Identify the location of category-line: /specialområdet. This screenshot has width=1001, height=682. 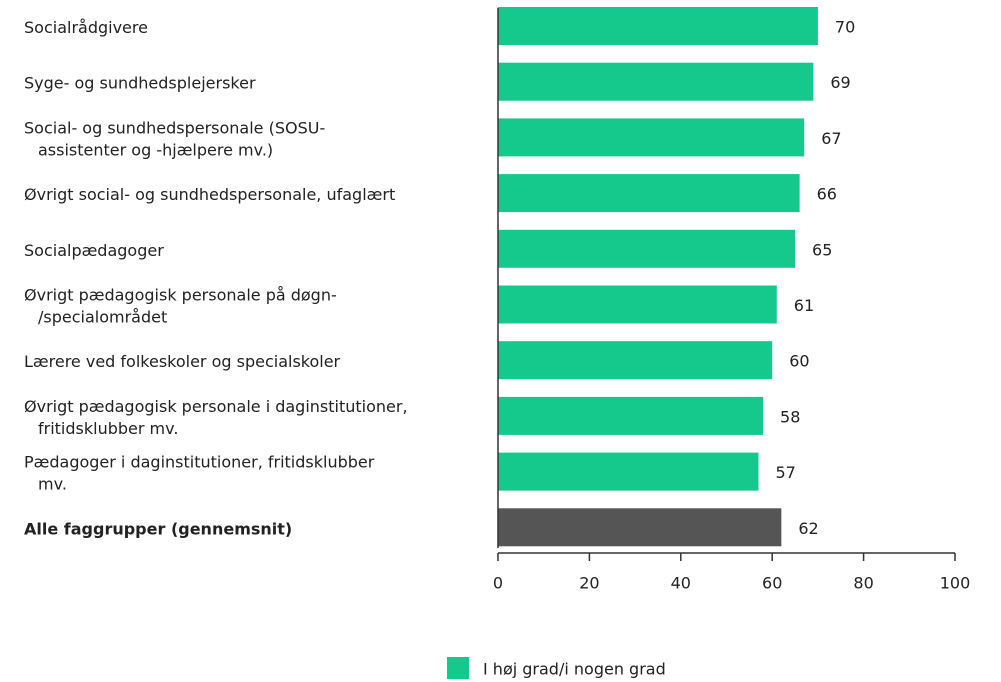
(102, 316).